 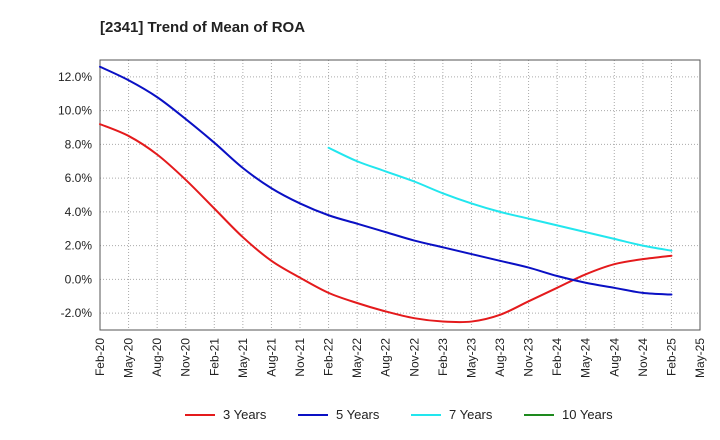 What do you see at coordinates (75, 77) in the screenshot?
I see `y-tick-label: 12.0%` at bounding box center [75, 77].